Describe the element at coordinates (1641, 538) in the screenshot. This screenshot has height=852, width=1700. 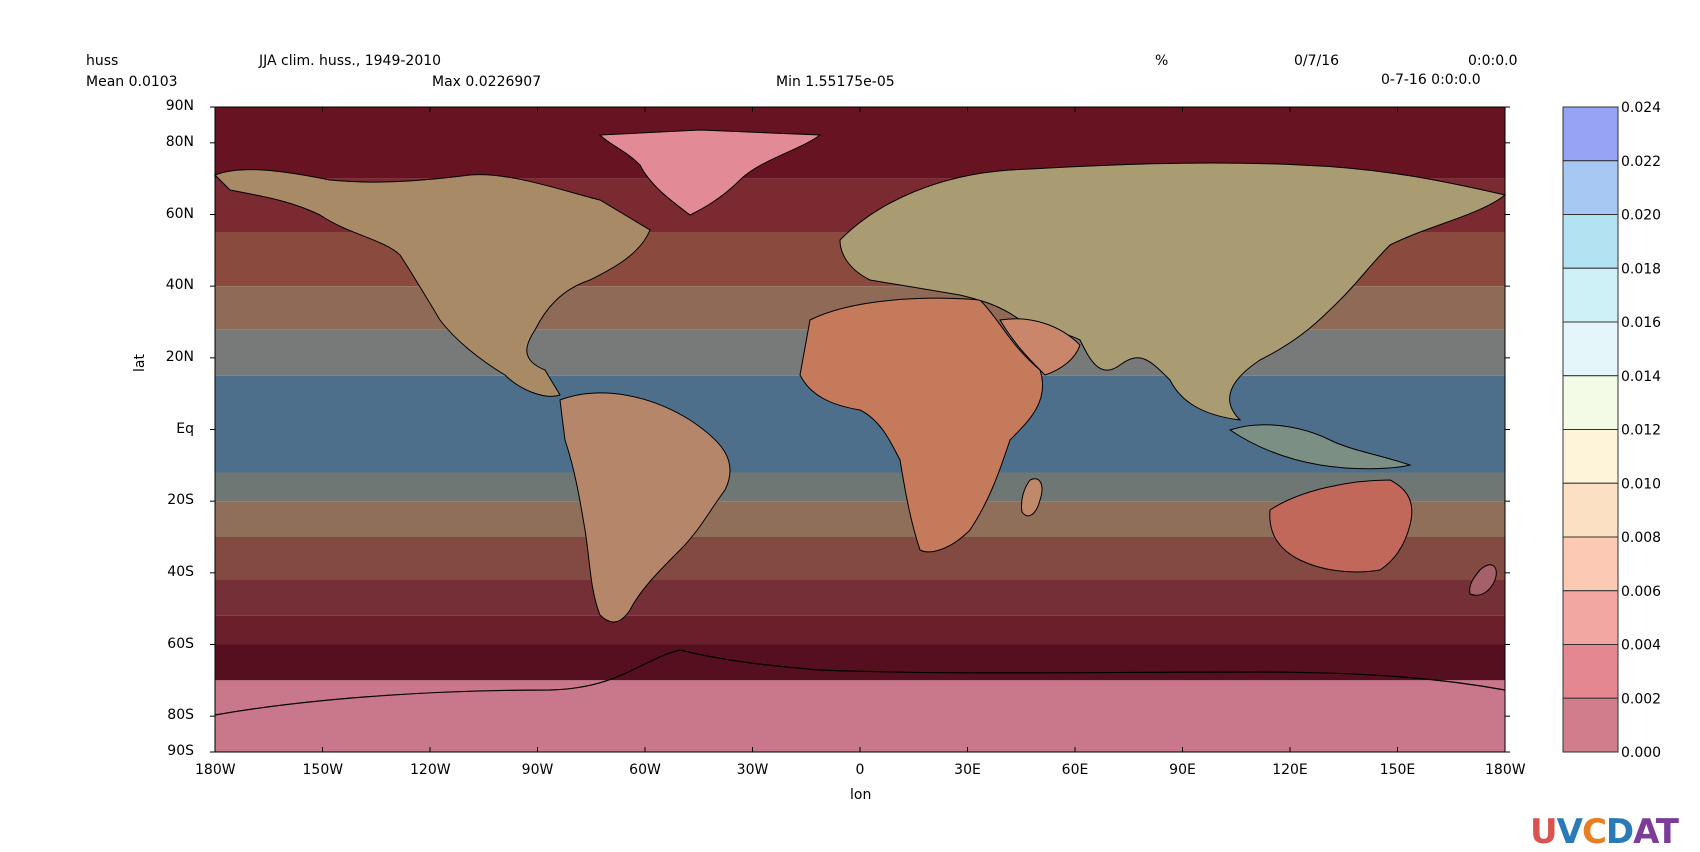
I see `legend-label: 0.008` at that location.